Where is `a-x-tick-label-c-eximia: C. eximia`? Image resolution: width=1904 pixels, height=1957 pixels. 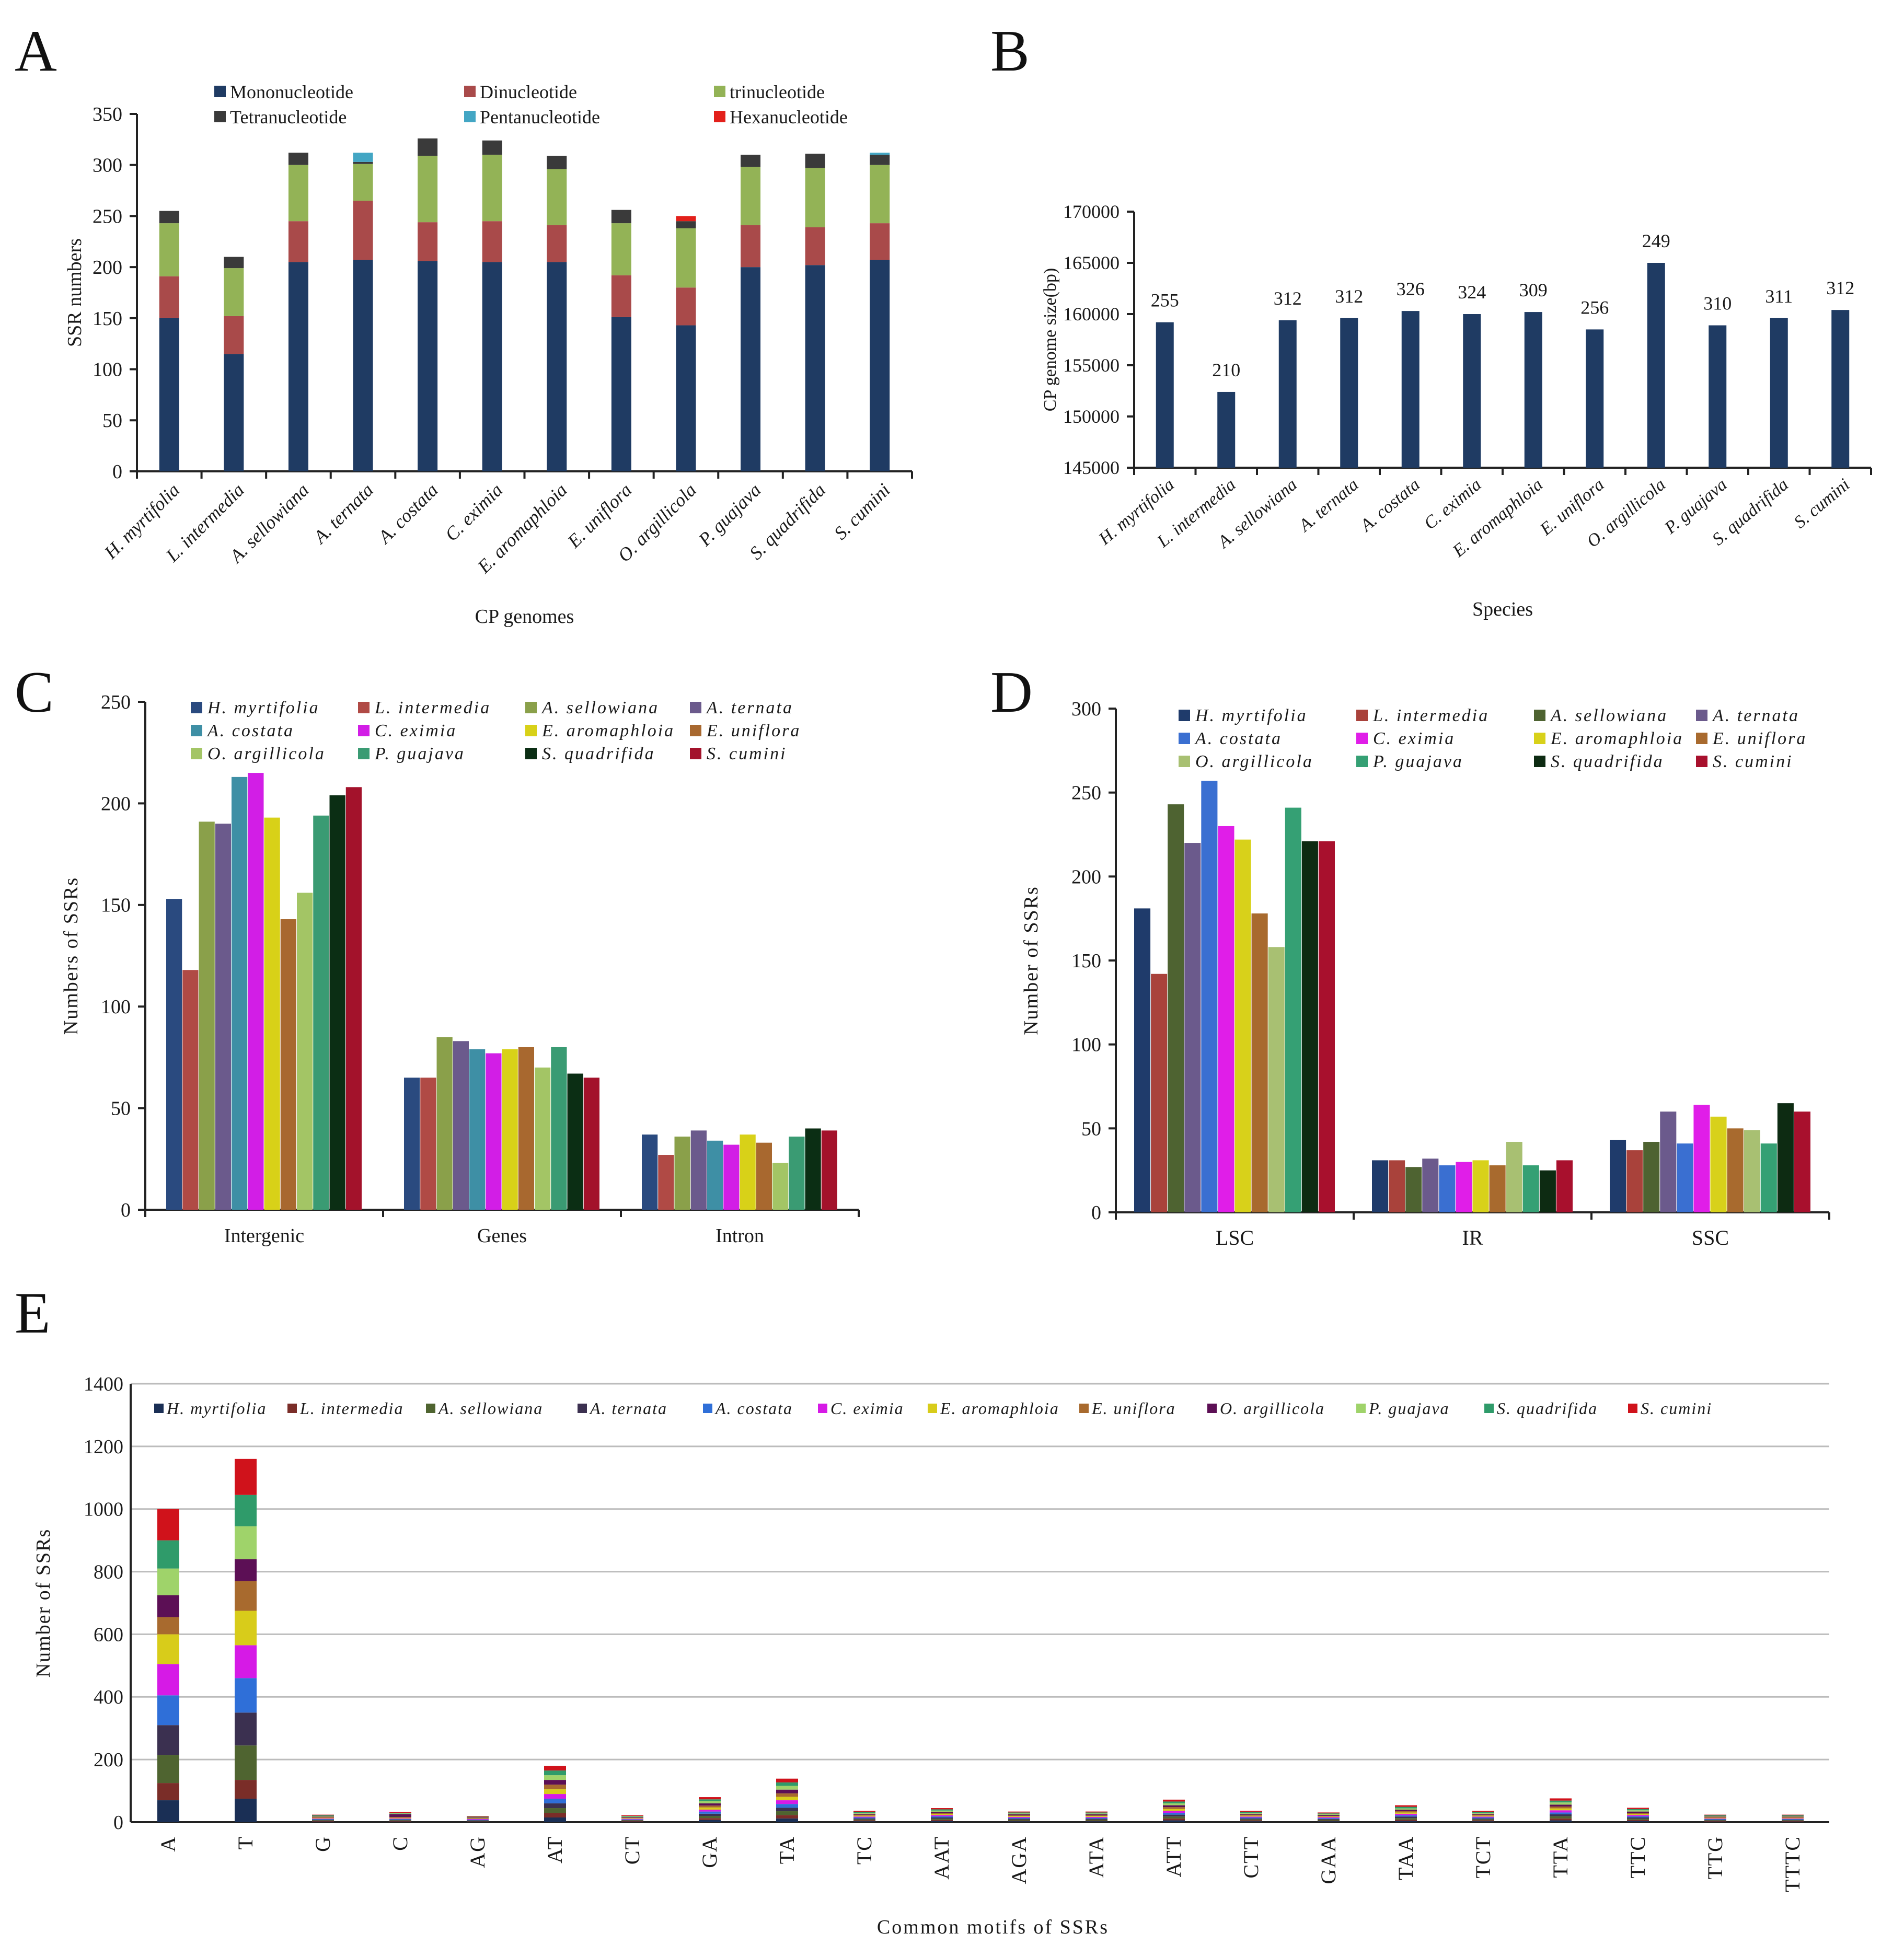 a-x-tick-label-c-eximia: C. eximia is located at coordinates (474, 512).